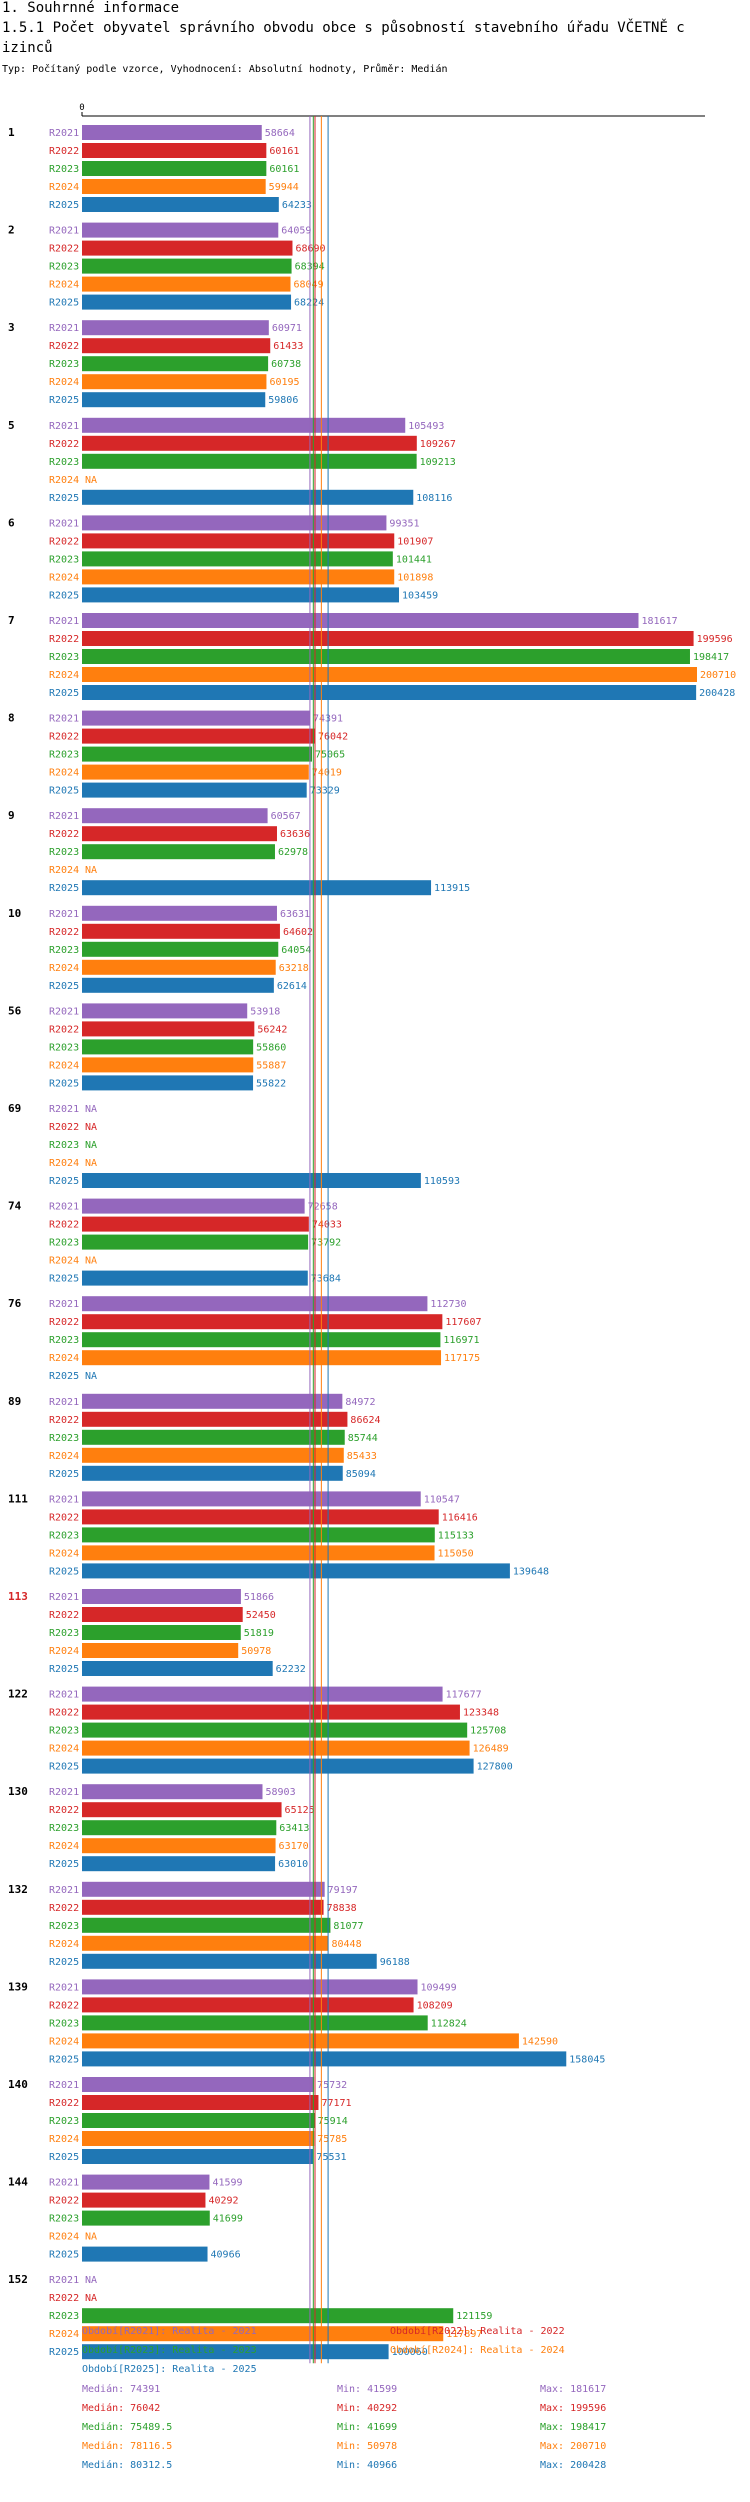 The height and width of the screenshot is (2502, 750). I want to click on median-stat: Medián: 74391, so click(121, 2389).